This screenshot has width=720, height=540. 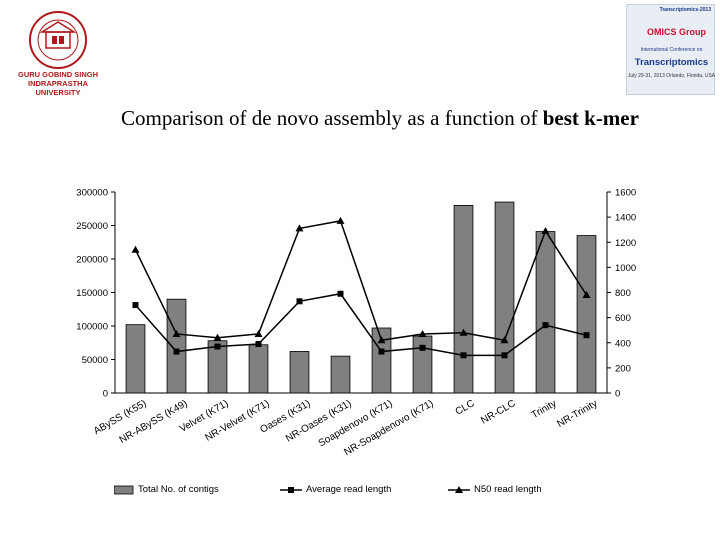 I want to click on x-tick-label: NR-CLC, so click(x=498, y=412).